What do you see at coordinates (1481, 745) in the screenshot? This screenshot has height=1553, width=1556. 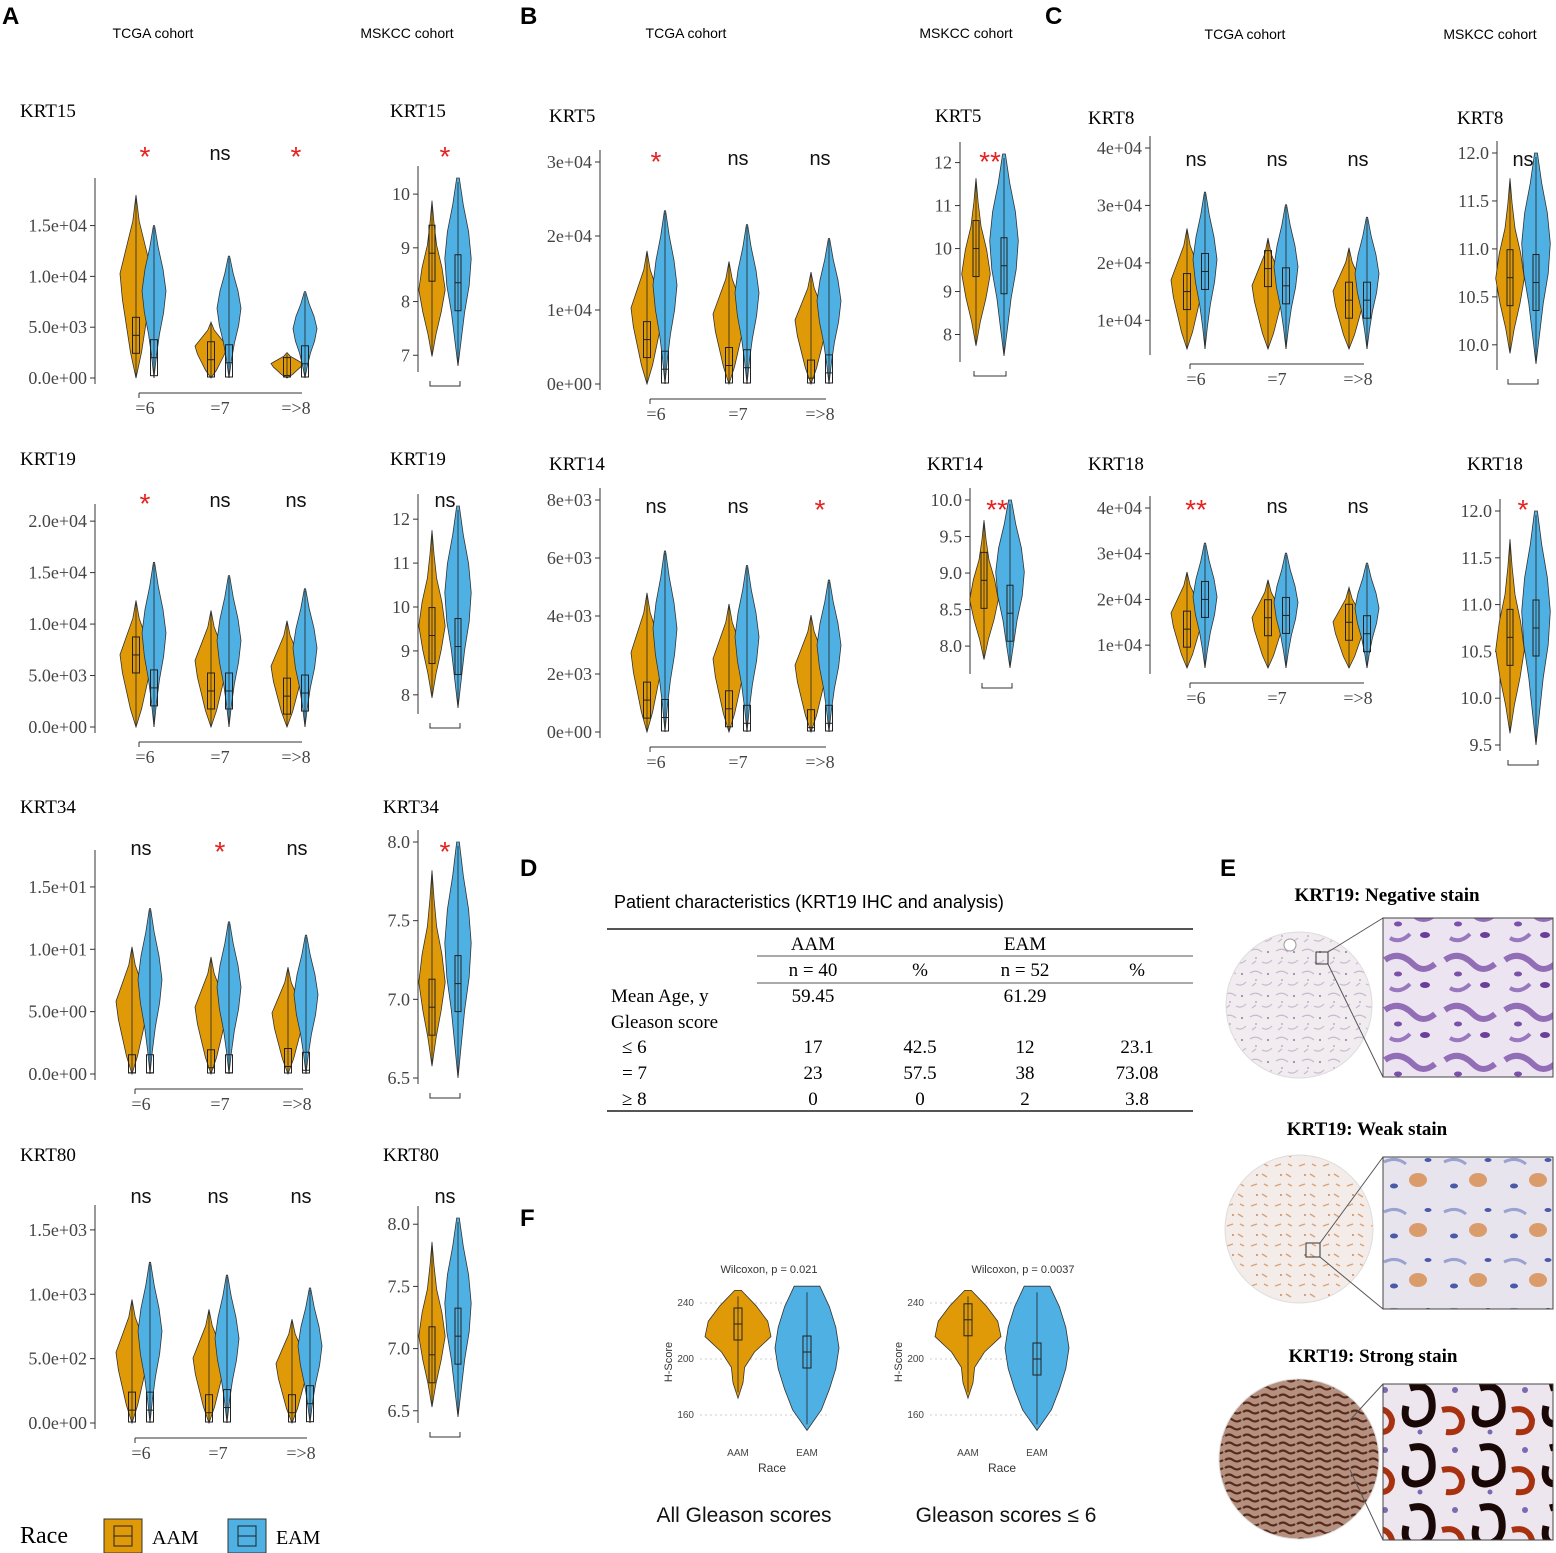 I see `y-tick-label: 9.5` at bounding box center [1481, 745].